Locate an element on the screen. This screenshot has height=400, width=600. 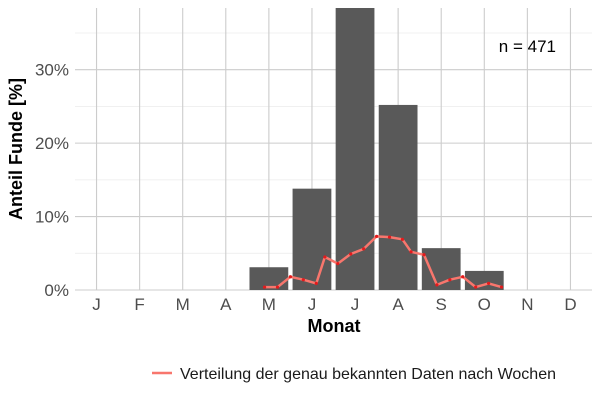
weekly-line is located at coordinates (383, 261).